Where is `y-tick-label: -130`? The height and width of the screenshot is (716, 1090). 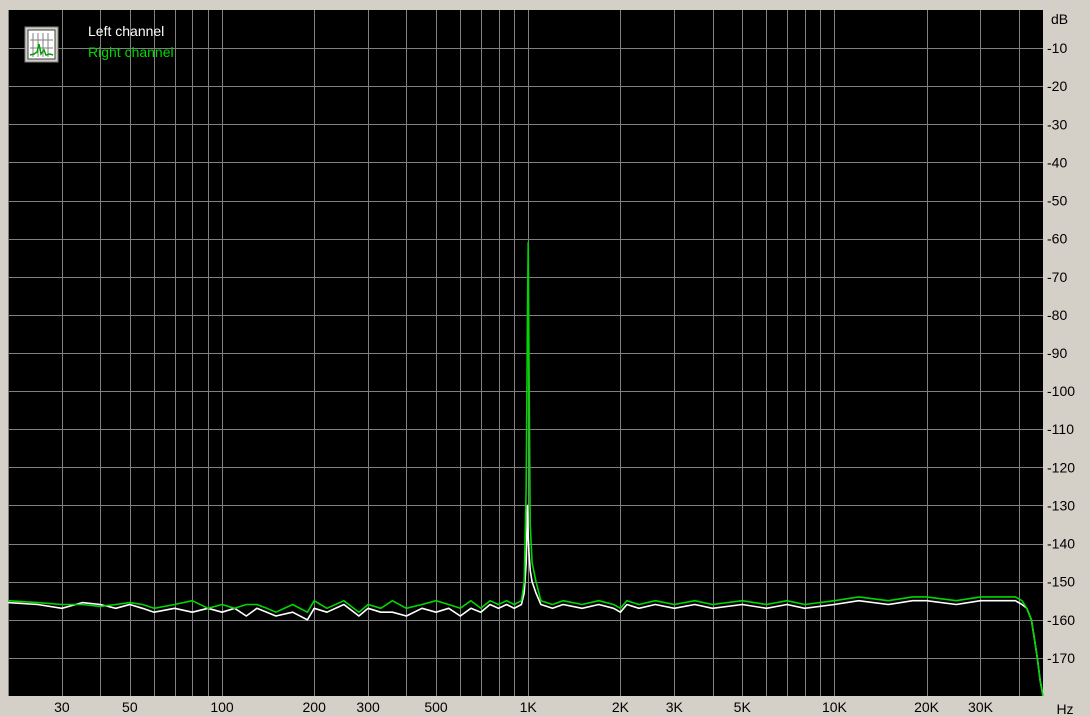 y-tick-label: -130 is located at coordinates (1061, 505).